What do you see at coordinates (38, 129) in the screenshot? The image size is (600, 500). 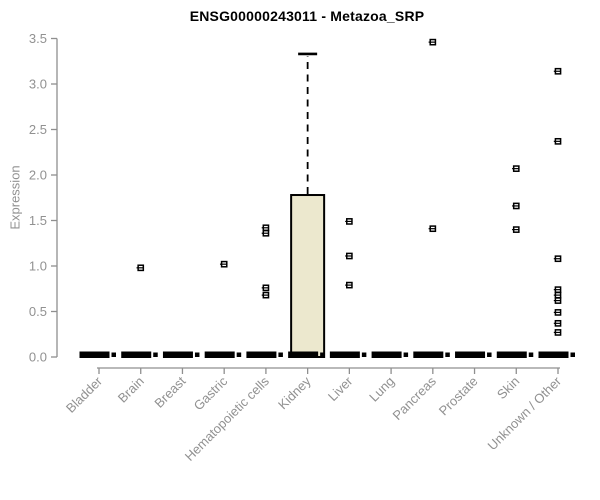 I see `y-tick-label: 2.5` at bounding box center [38, 129].